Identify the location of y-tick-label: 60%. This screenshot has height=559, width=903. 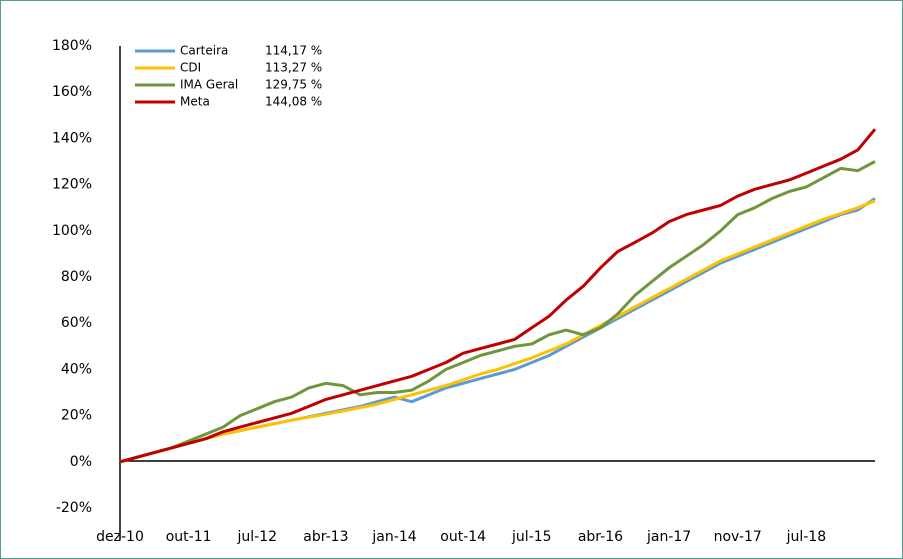
(76, 323).